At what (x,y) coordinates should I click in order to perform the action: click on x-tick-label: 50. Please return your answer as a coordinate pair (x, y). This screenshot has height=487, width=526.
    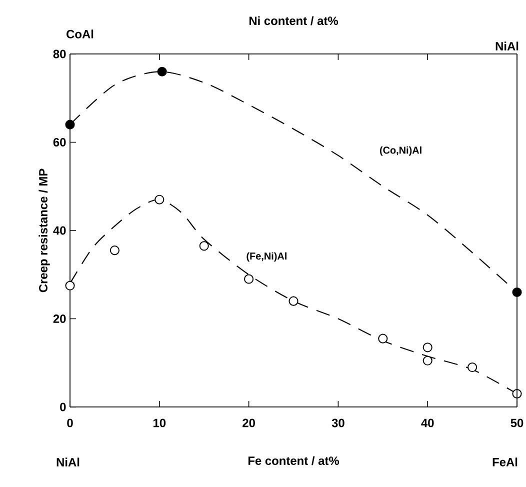
    Looking at the image, I should click on (517, 423).